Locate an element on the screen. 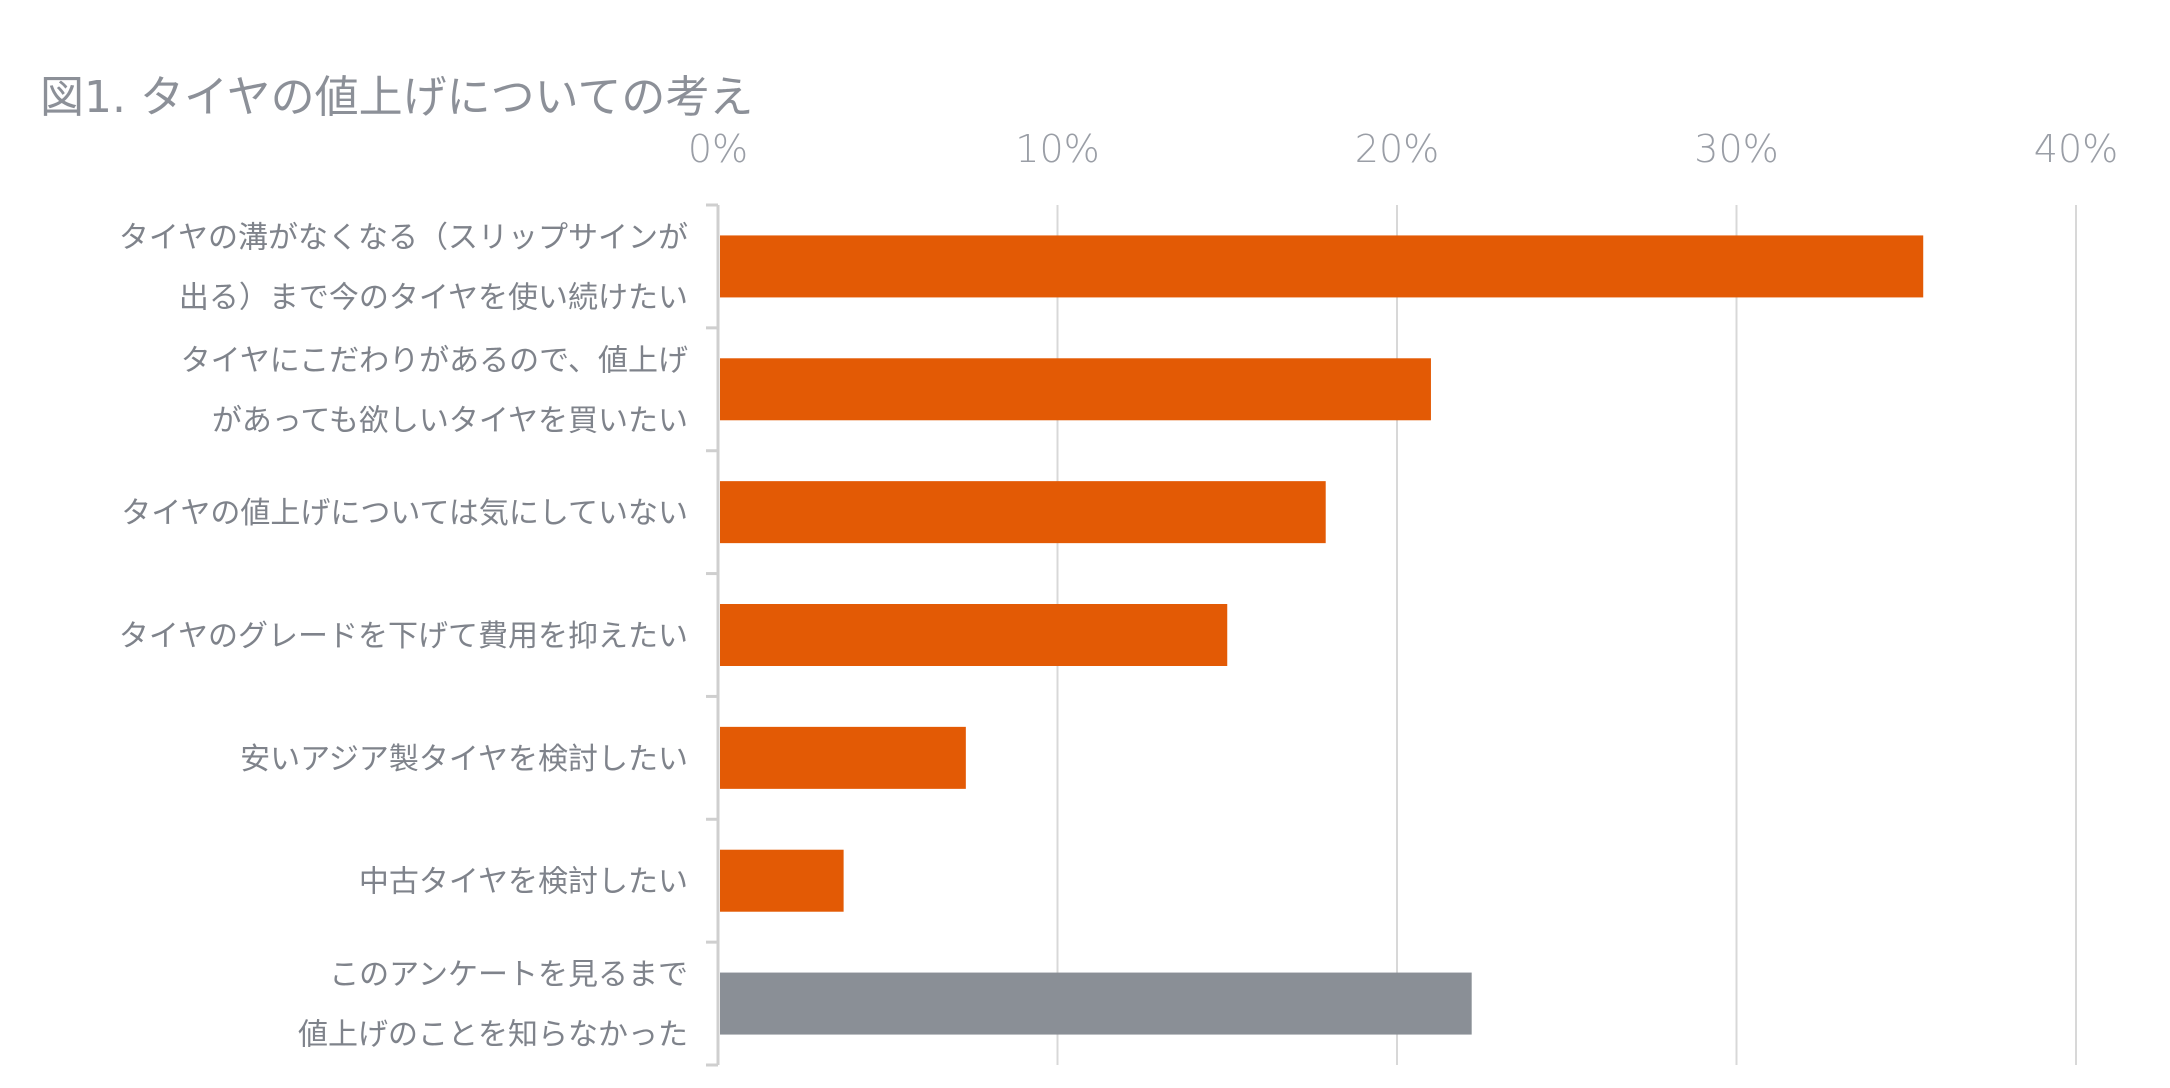  category-label: 出る）まで今のタイヤを使い続けたい is located at coordinates (433, 297).